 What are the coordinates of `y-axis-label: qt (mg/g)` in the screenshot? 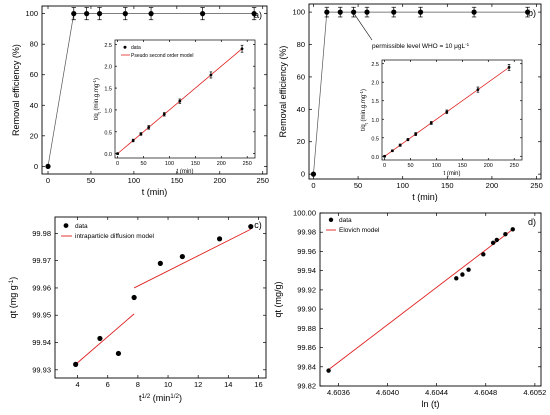 It's located at (278, 299).